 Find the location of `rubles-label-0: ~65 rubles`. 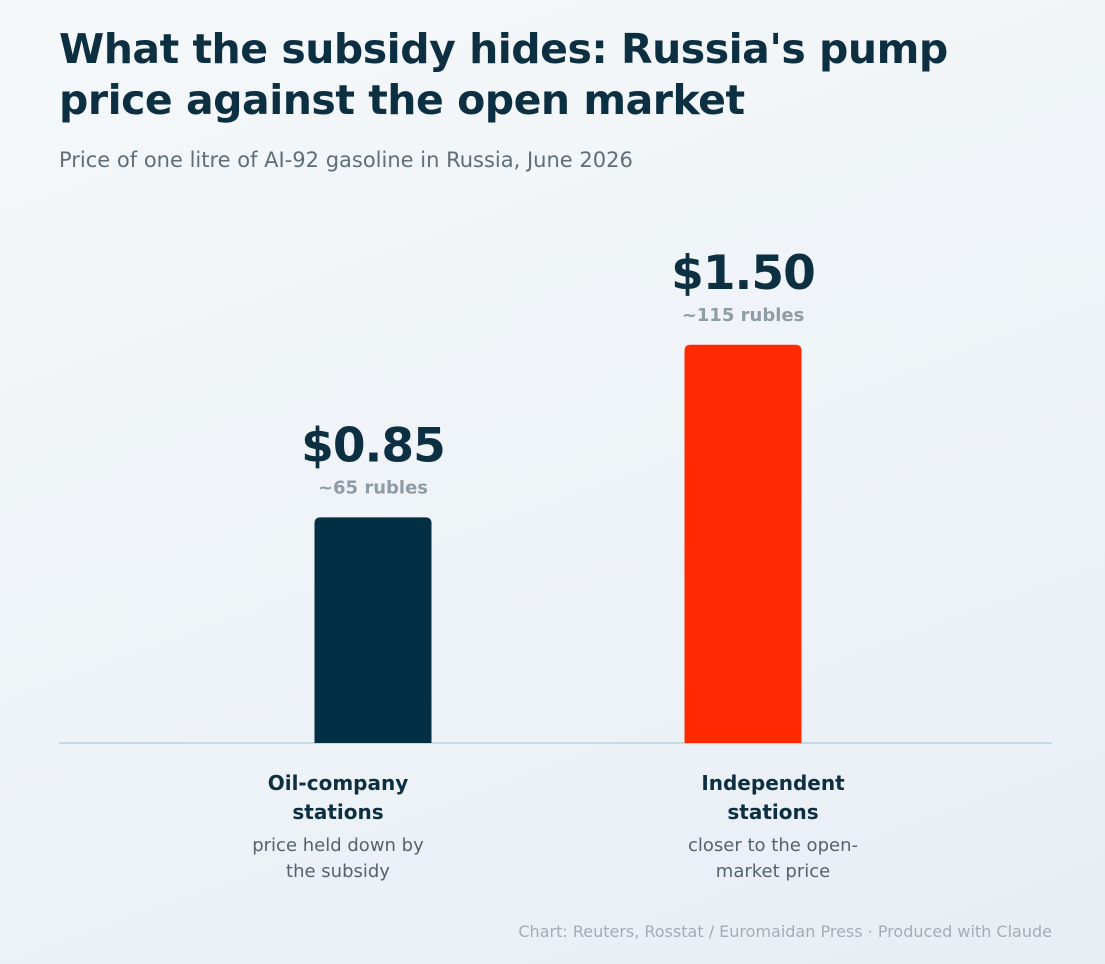

rubles-label-0: ~65 rubles is located at coordinates (373, 487).